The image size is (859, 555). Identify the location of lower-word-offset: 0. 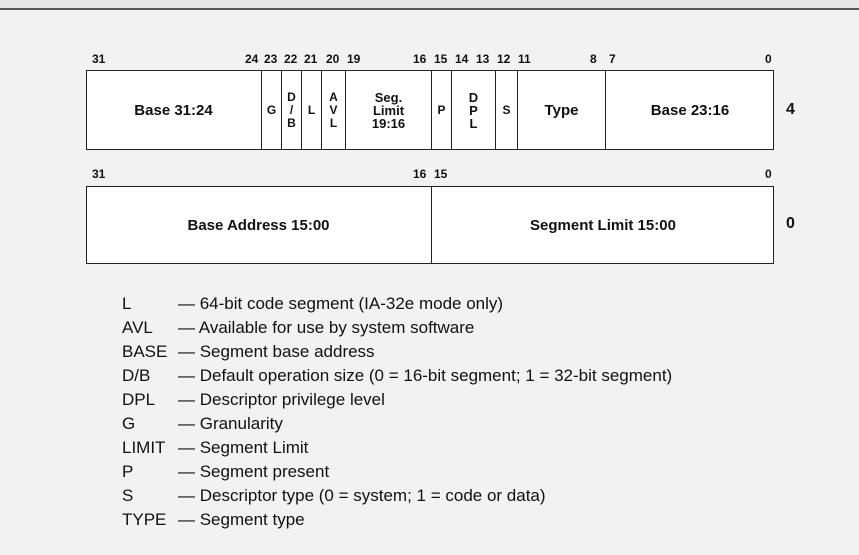
(790, 223).